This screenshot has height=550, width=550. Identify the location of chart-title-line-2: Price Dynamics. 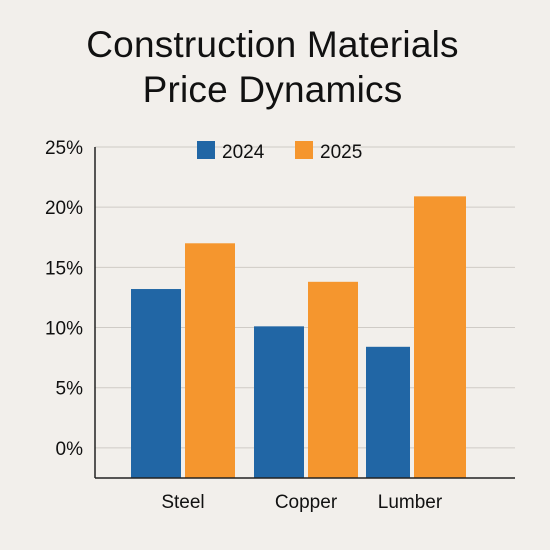
(272, 89).